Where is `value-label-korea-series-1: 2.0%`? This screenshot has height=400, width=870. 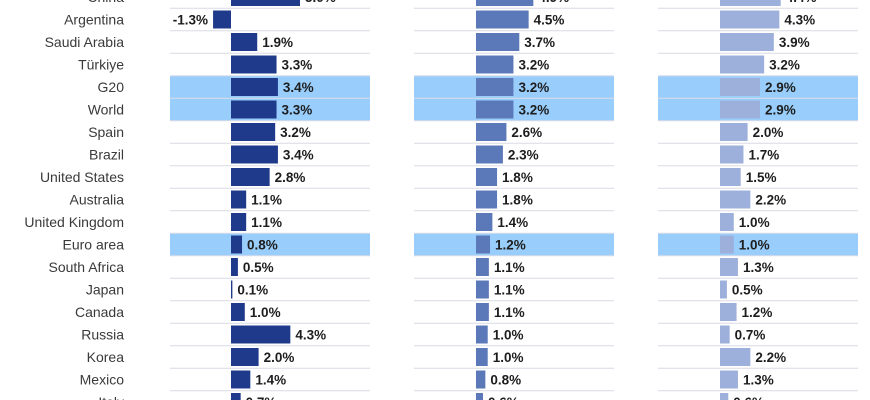 value-label-korea-series-1: 2.0% is located at coordinates (279, 357).